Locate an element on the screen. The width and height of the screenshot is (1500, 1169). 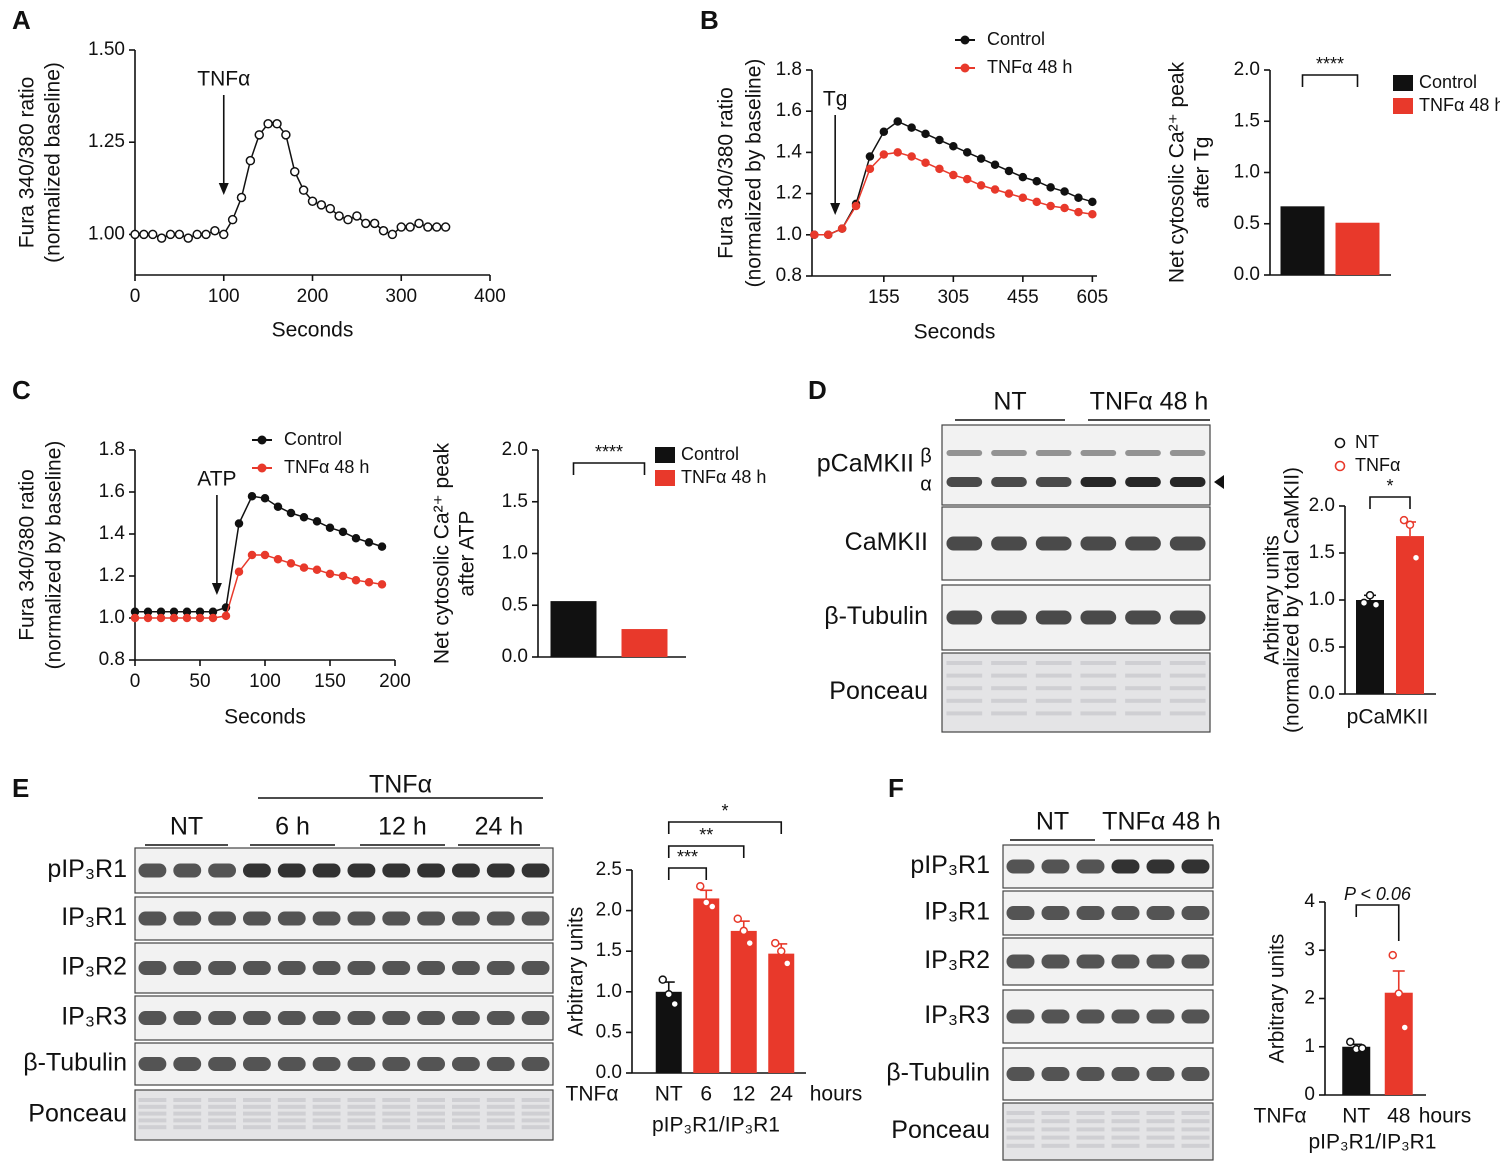
subunit-label: α is located at coordinates (926, 484).